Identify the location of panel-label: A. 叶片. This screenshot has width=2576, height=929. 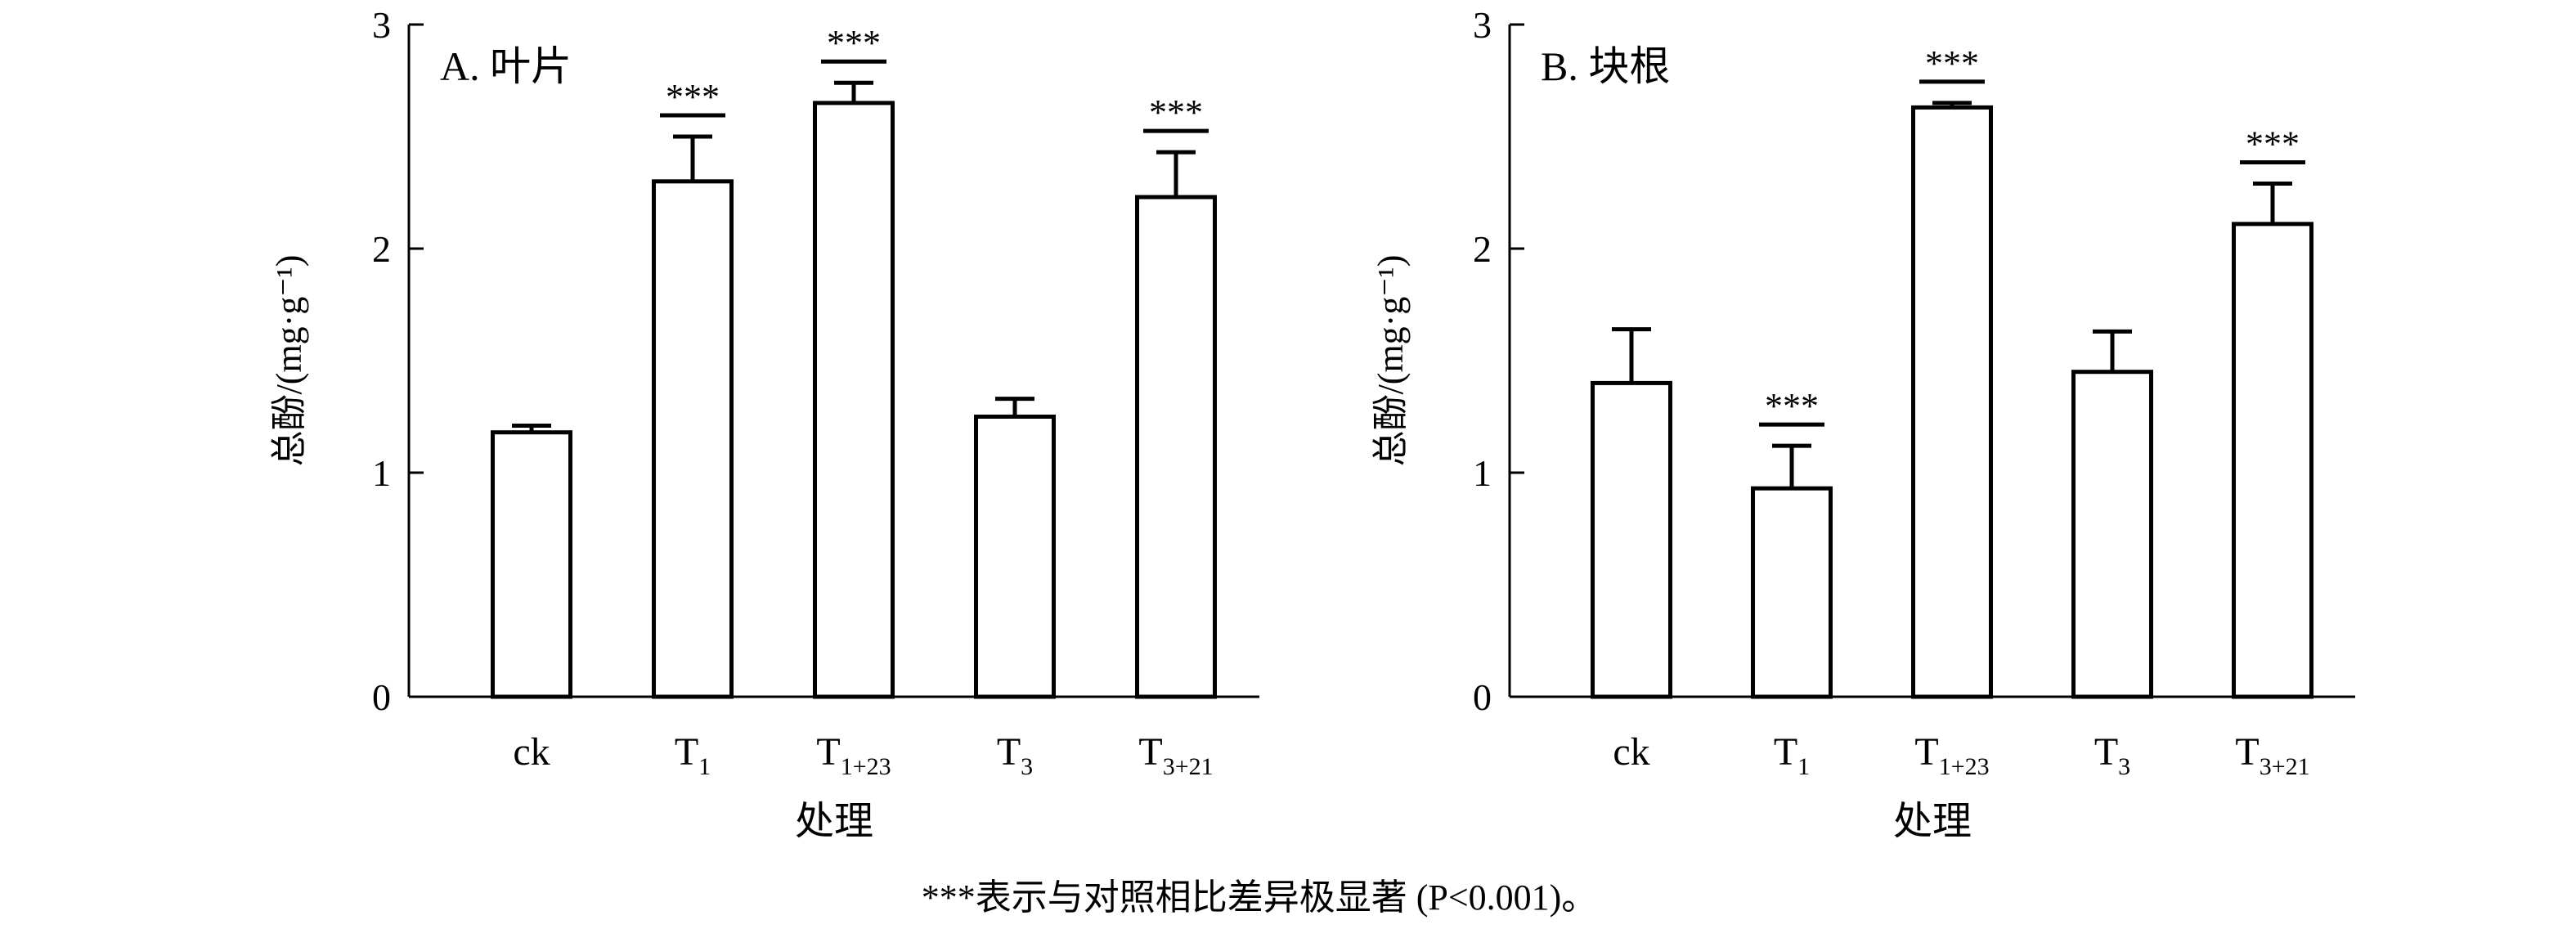
(506, 66).